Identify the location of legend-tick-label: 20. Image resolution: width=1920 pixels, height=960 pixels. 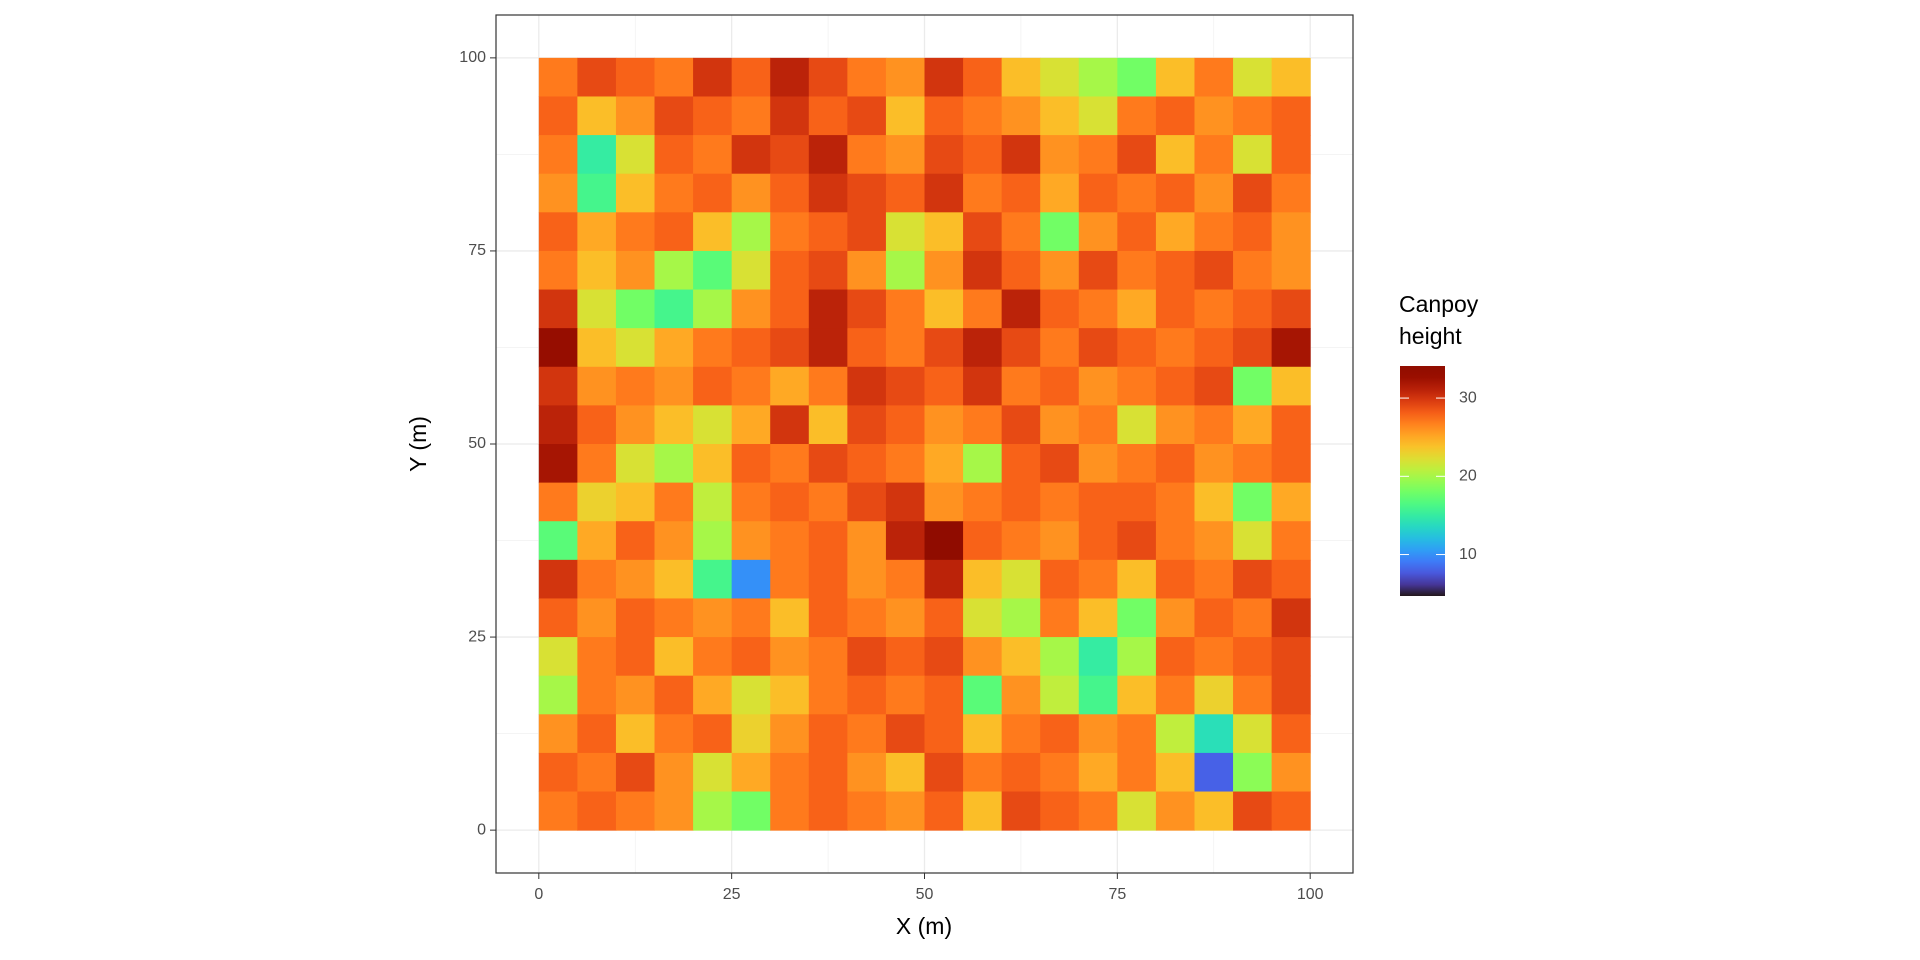
(1468, 476).